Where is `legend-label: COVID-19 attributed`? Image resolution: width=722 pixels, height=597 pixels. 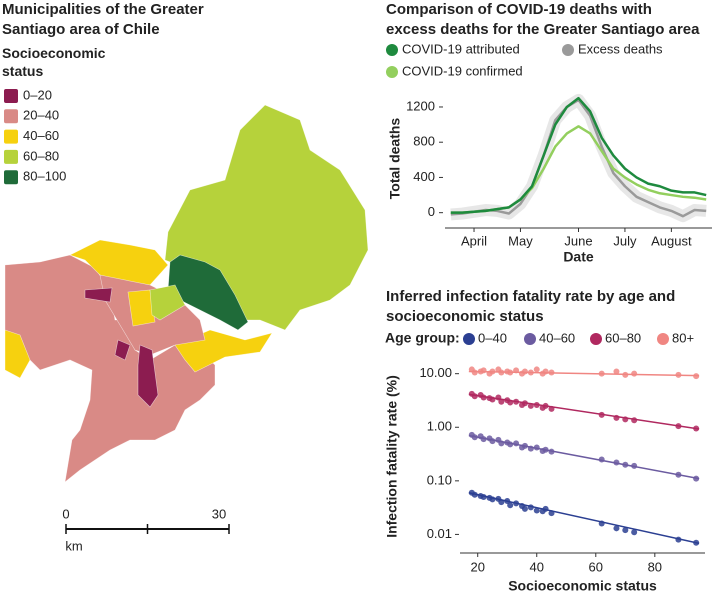 legend-label: COVID-19 attributed is located at coordinates (461, 48).